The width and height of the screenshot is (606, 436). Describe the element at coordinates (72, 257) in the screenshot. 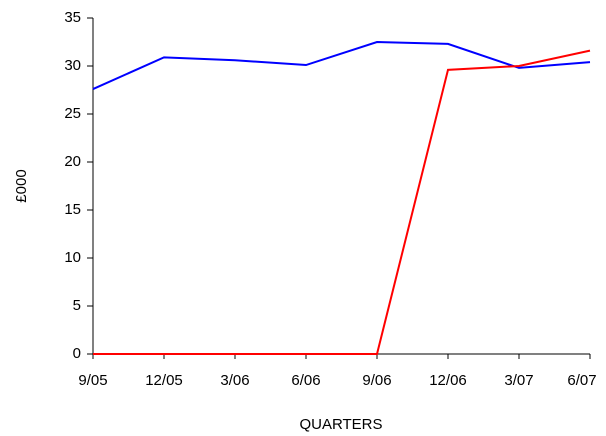

I see `y-tick-label: 10` at that location.